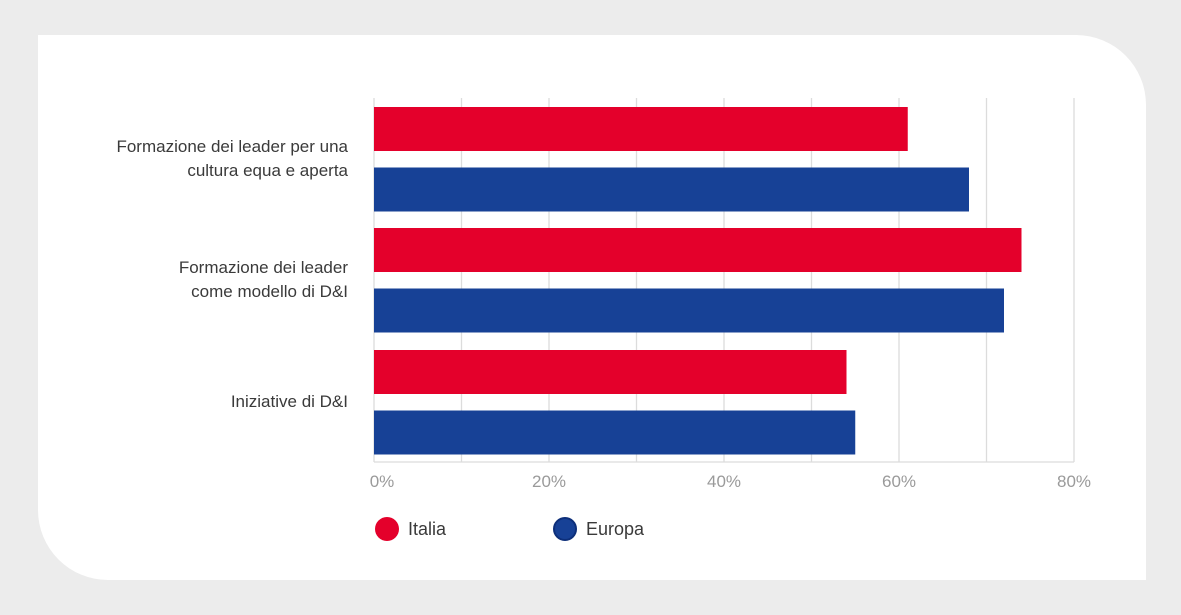 The height and width of the screenshot is (615, 1181). Describe the element at coordinates (289, 402) in the screenshot. I see `category-label: Iniziative di D&I` at that location.